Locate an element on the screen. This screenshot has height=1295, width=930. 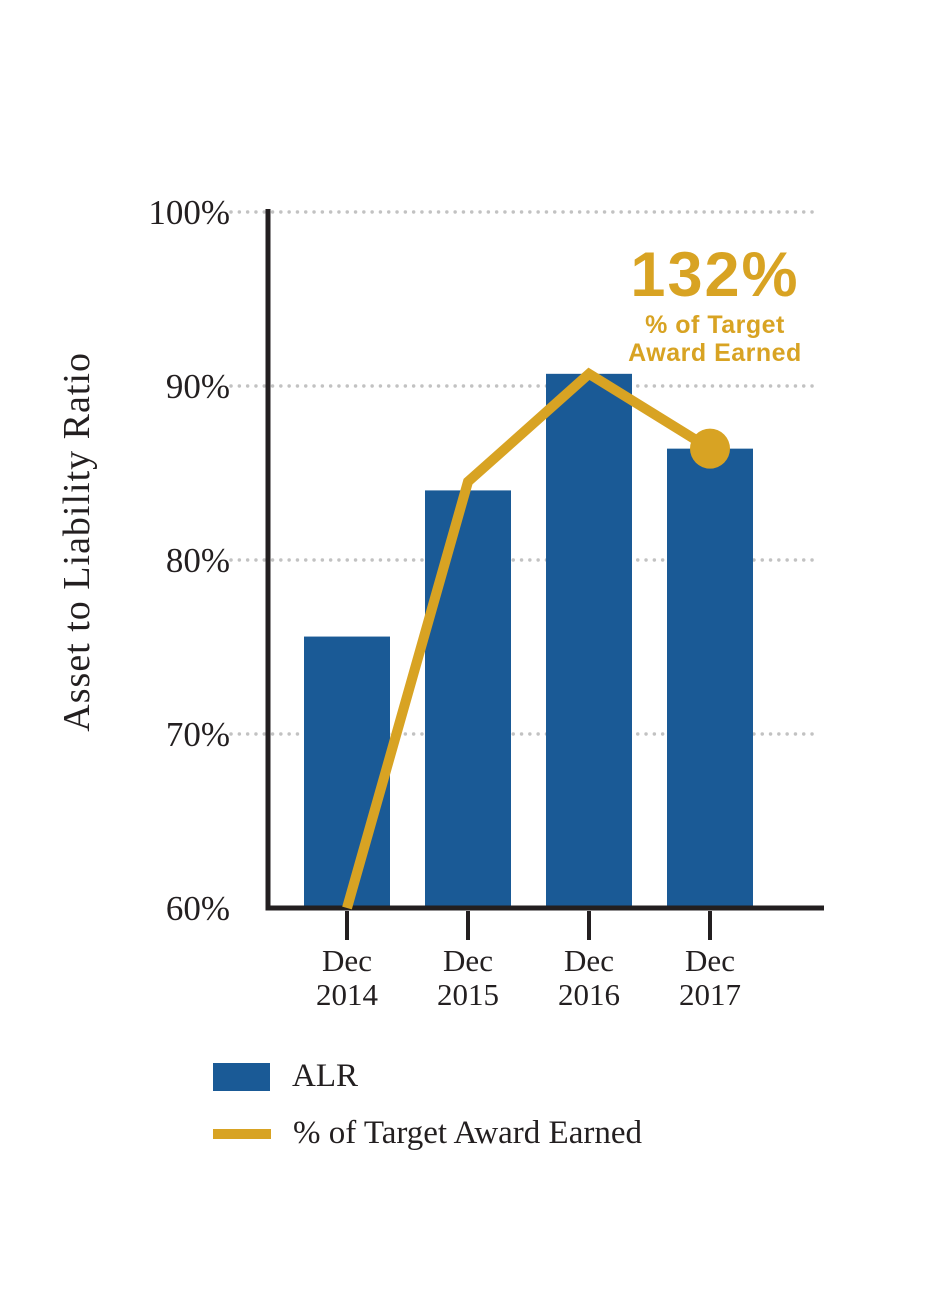
legend-label-target-award: % of Target Award Earned is located at coordinates (467, 1133).